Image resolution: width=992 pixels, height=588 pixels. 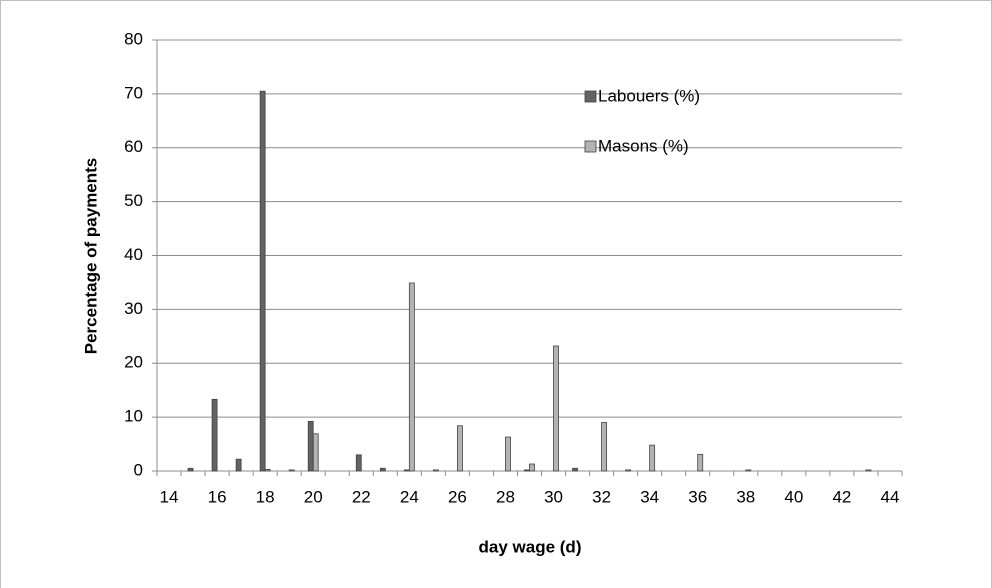 I want to click on legend-label: Masons (%), so click(x=643, y=145).